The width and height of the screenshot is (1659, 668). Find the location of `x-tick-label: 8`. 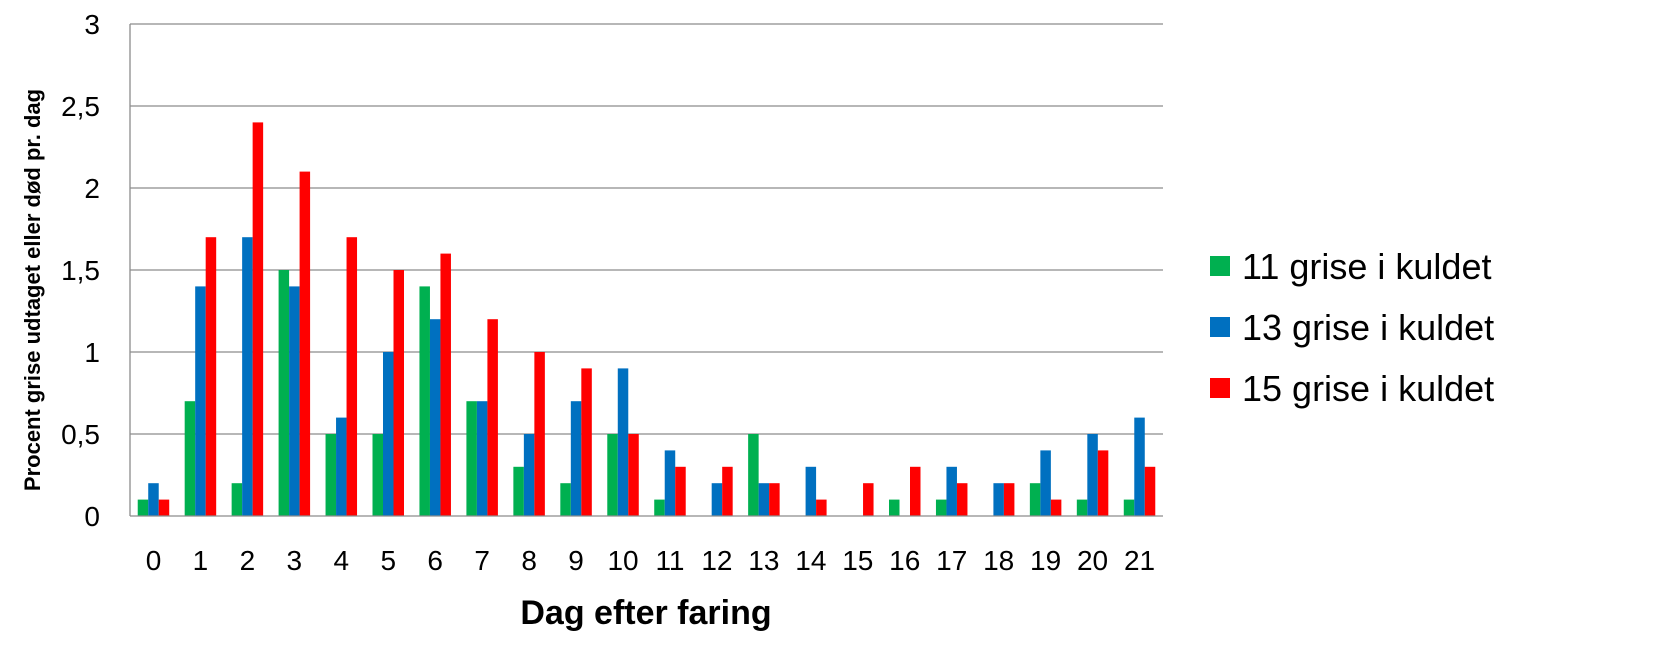

x-tick-label: 8 is located at coordinates (529, 560).